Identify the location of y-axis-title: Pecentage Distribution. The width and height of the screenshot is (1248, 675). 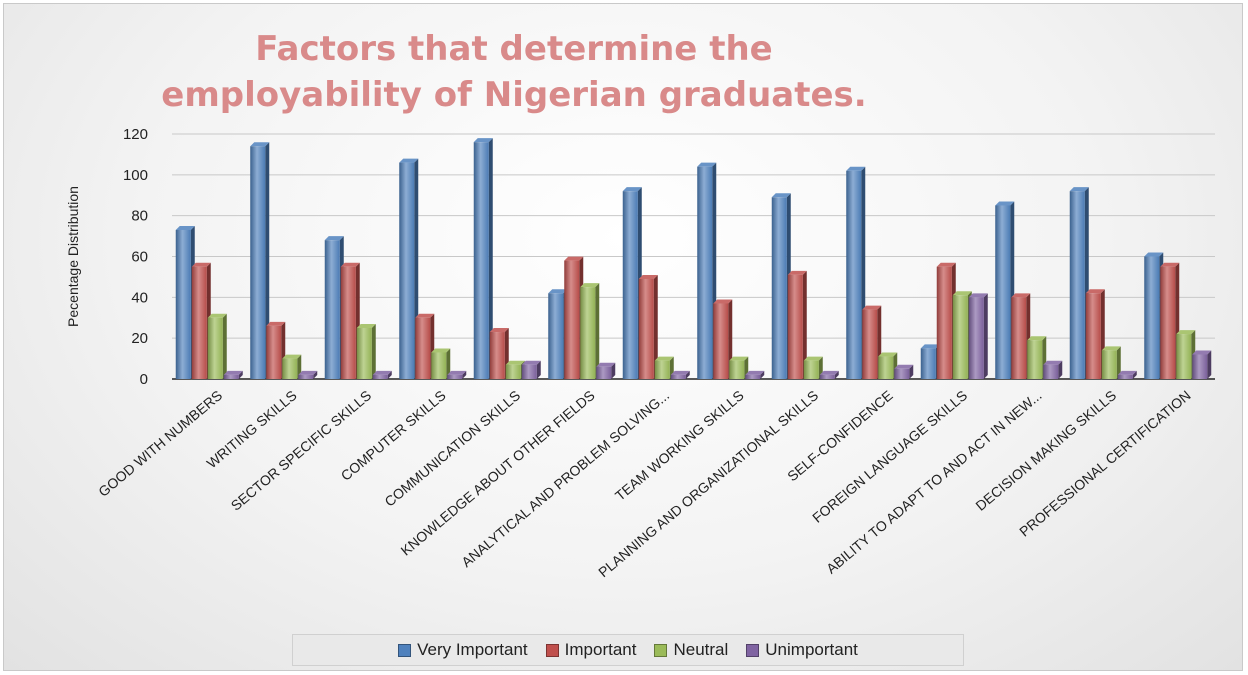
(73, 256).